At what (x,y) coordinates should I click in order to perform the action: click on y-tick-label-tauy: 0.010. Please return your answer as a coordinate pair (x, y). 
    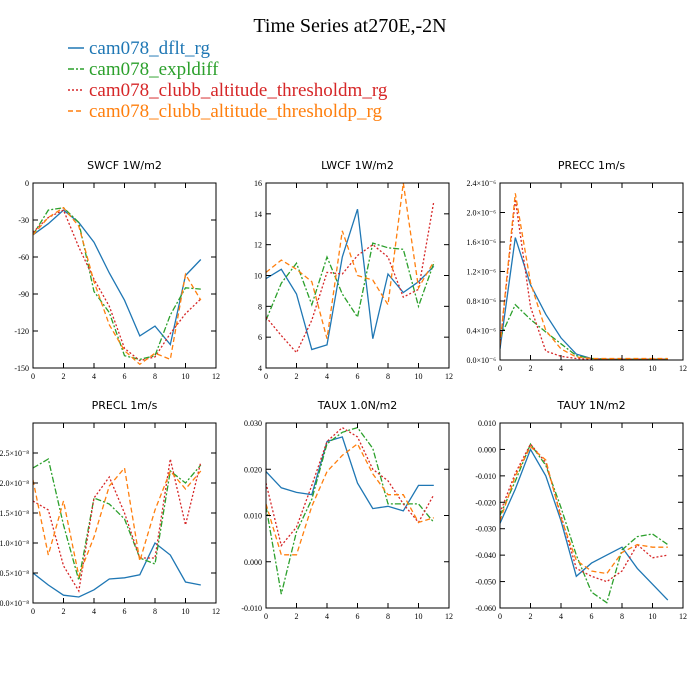
    Looking at the image, I should click on (487, 423).